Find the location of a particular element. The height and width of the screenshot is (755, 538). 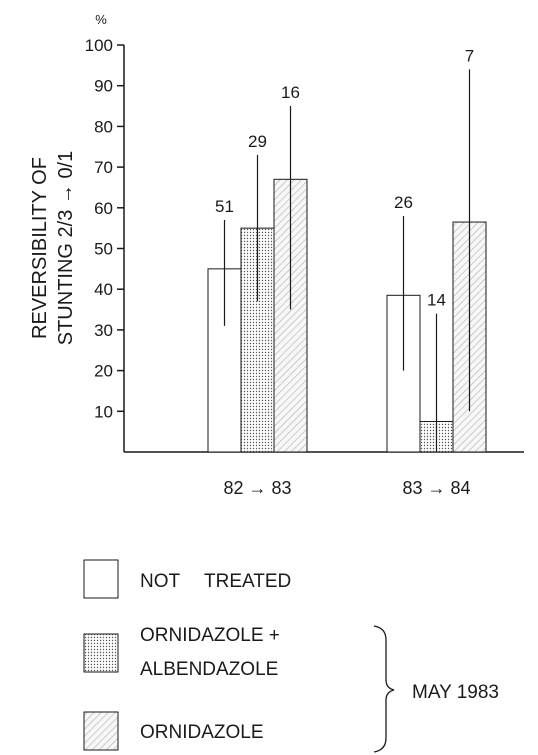

y-tick-label-50: 50 is located at coordinates (103, 249).